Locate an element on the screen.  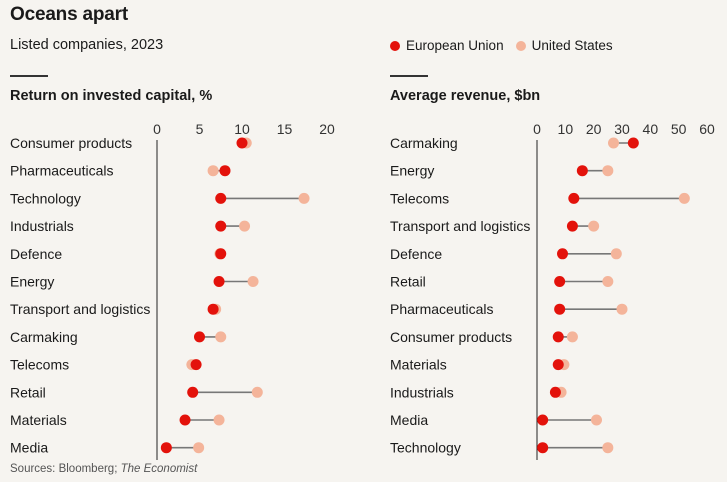
legend: European Union United States is located at coordinates (504, 45).